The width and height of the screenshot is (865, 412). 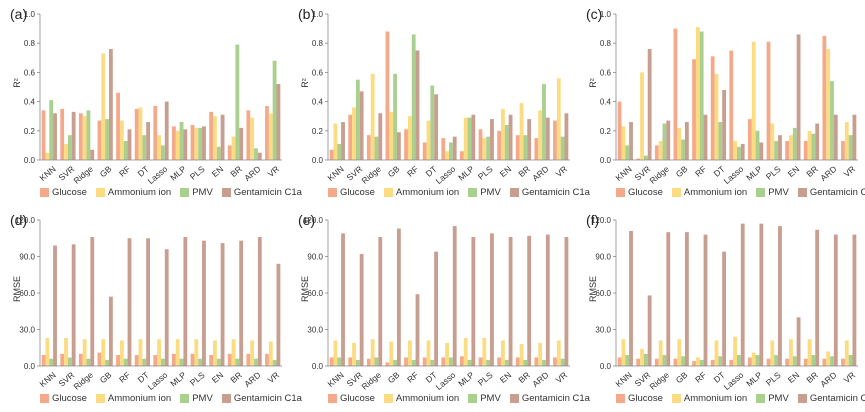 I want to click on x-tick-label: BR, so click(x=811, y=171).